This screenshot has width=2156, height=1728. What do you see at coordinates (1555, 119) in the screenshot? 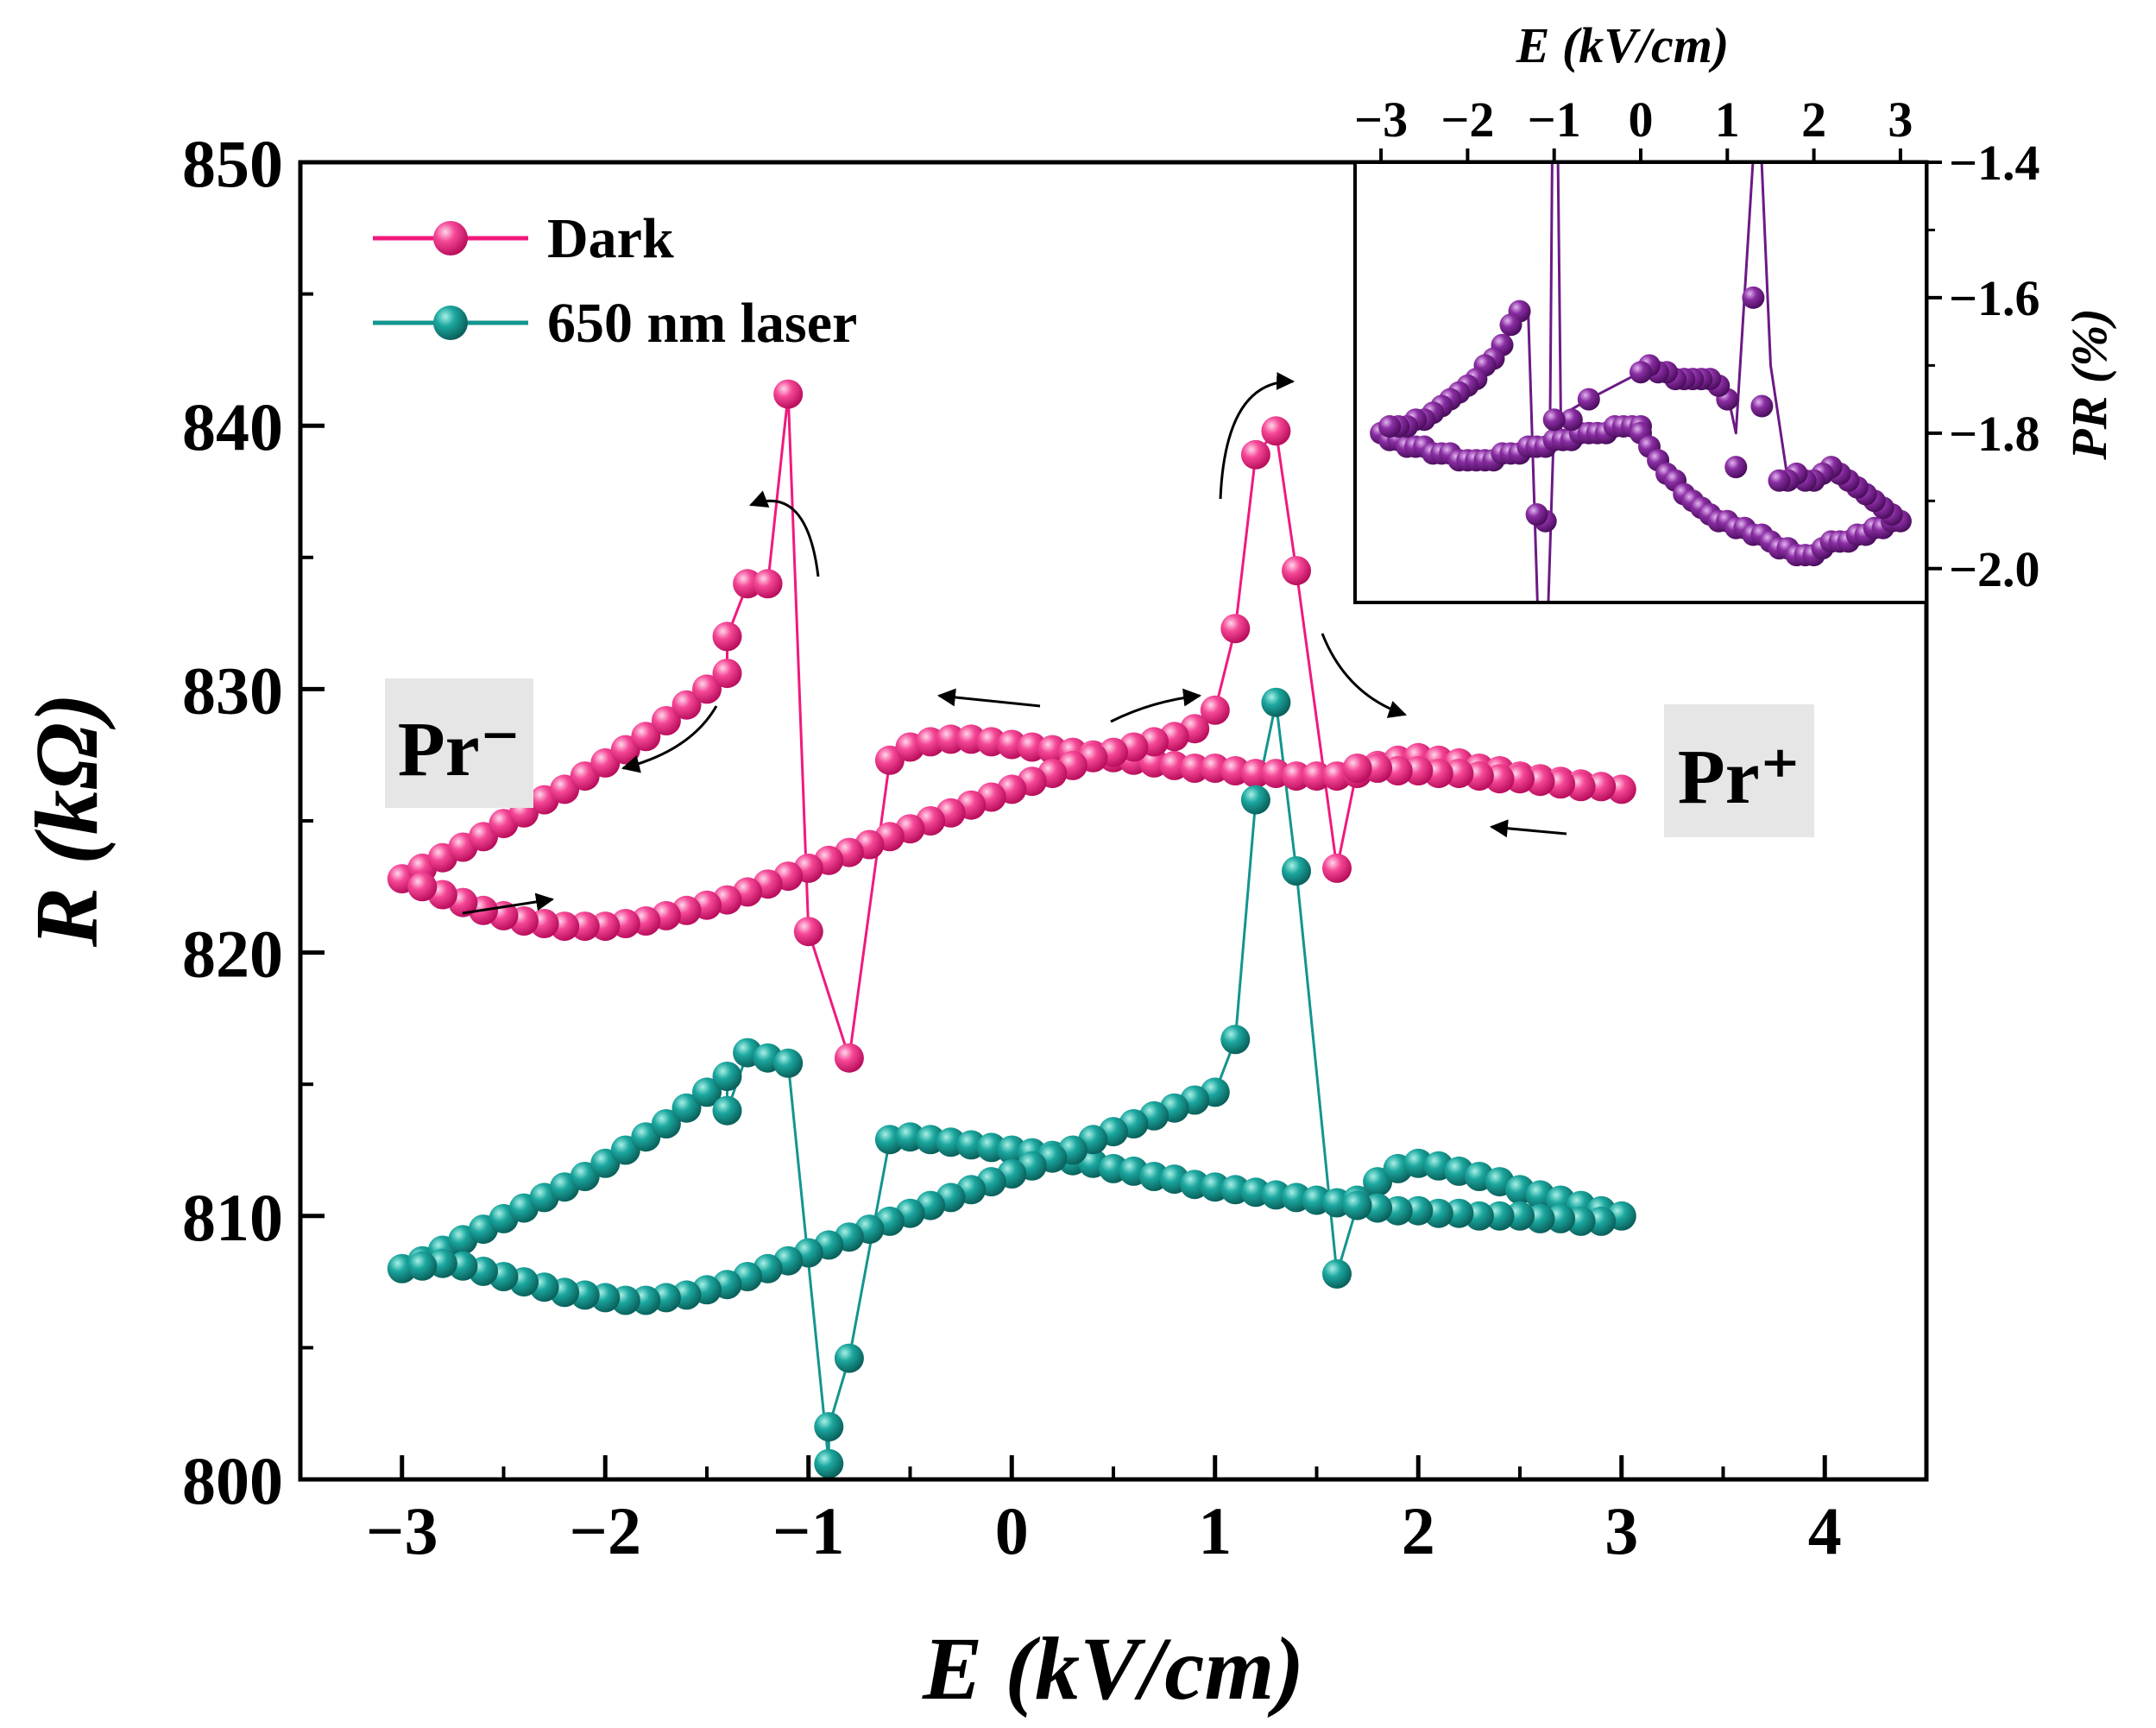
I see `inset-x-tick-label: −1` at bounding box center [1555, 119].